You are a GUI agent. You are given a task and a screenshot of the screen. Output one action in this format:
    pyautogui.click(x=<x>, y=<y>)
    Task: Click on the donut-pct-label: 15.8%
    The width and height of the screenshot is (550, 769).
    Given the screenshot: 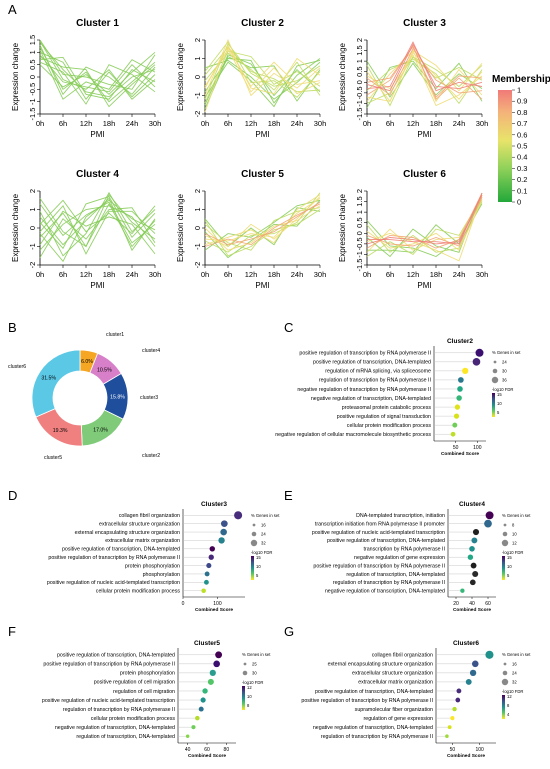 What is the action you would take?
    pyautogui.click(x=117, y=398)
    